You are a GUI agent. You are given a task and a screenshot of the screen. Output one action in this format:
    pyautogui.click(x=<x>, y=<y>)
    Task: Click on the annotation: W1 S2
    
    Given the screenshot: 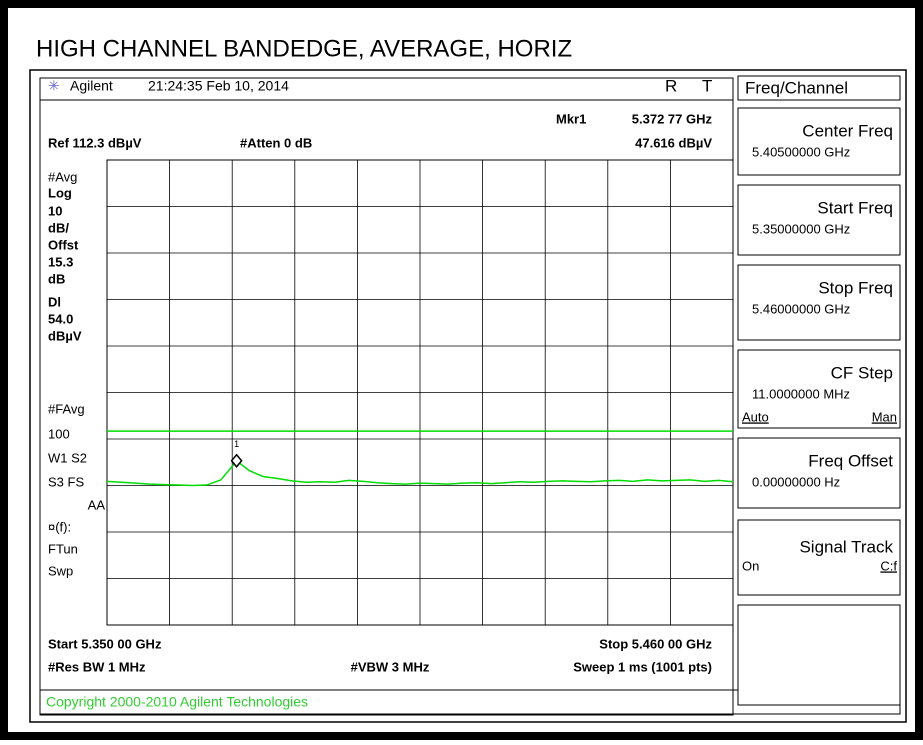 What is the action you would take?
    pyautogui.click(x=67, y=457)
    